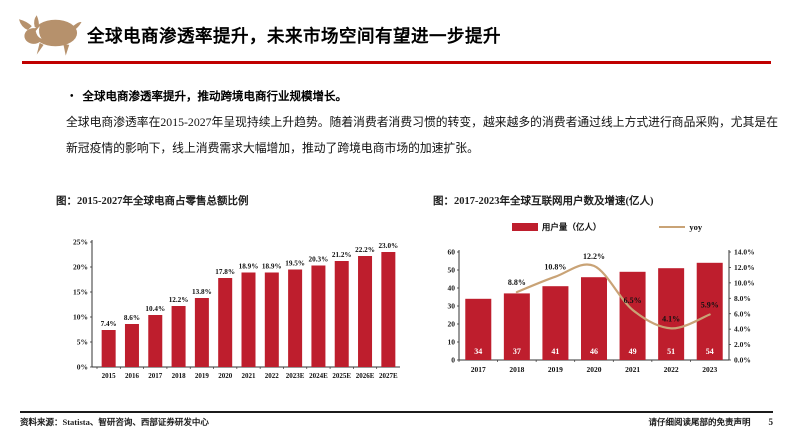  What do you see at coordinates (524, 227) in the screenshot?
I see `bar-swatch-icon` at bounding box center [524, 227].